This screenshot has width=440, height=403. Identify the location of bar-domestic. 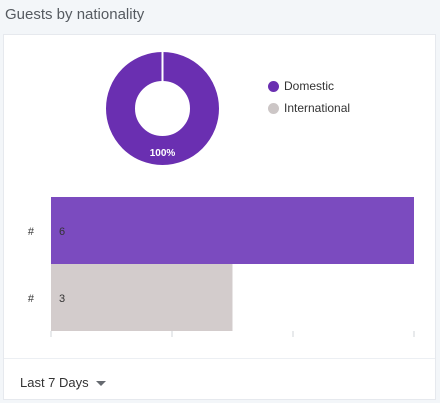
(232, 230).